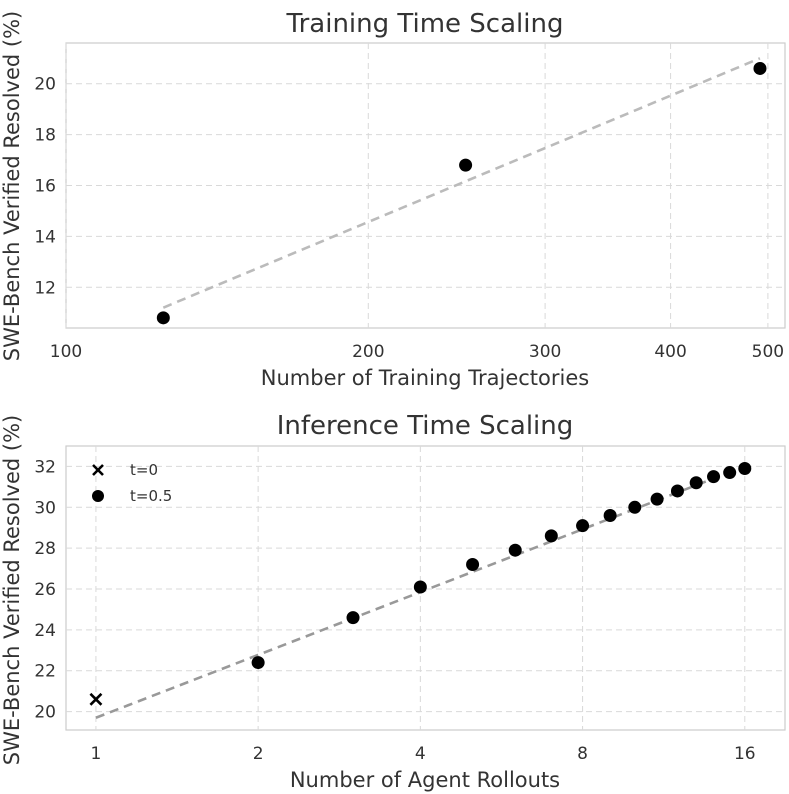  Describe the element at coordinates (45, 508) in the screenshot. I see `y-tick-label: 30` at that location.